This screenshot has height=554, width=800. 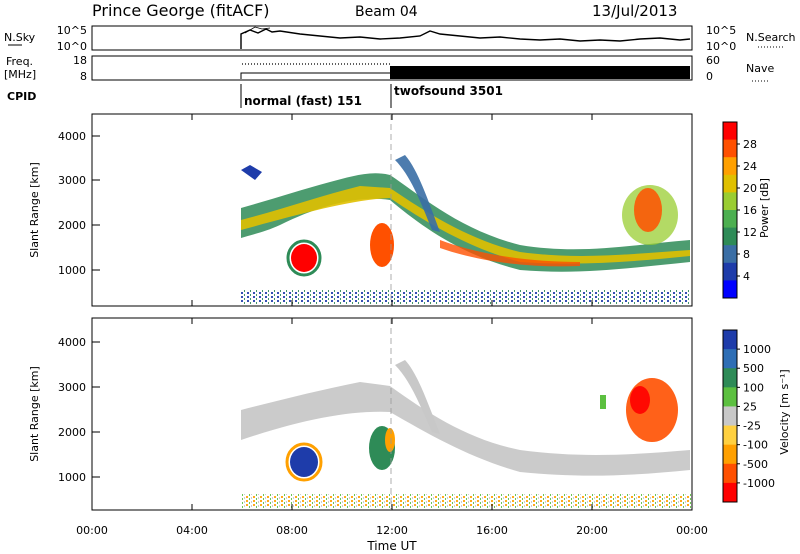 What do you see at coordinates (746, 254) in the screenshot?
I see `power-colorbar-tick-label: 8` at bounding box center [746, 254].